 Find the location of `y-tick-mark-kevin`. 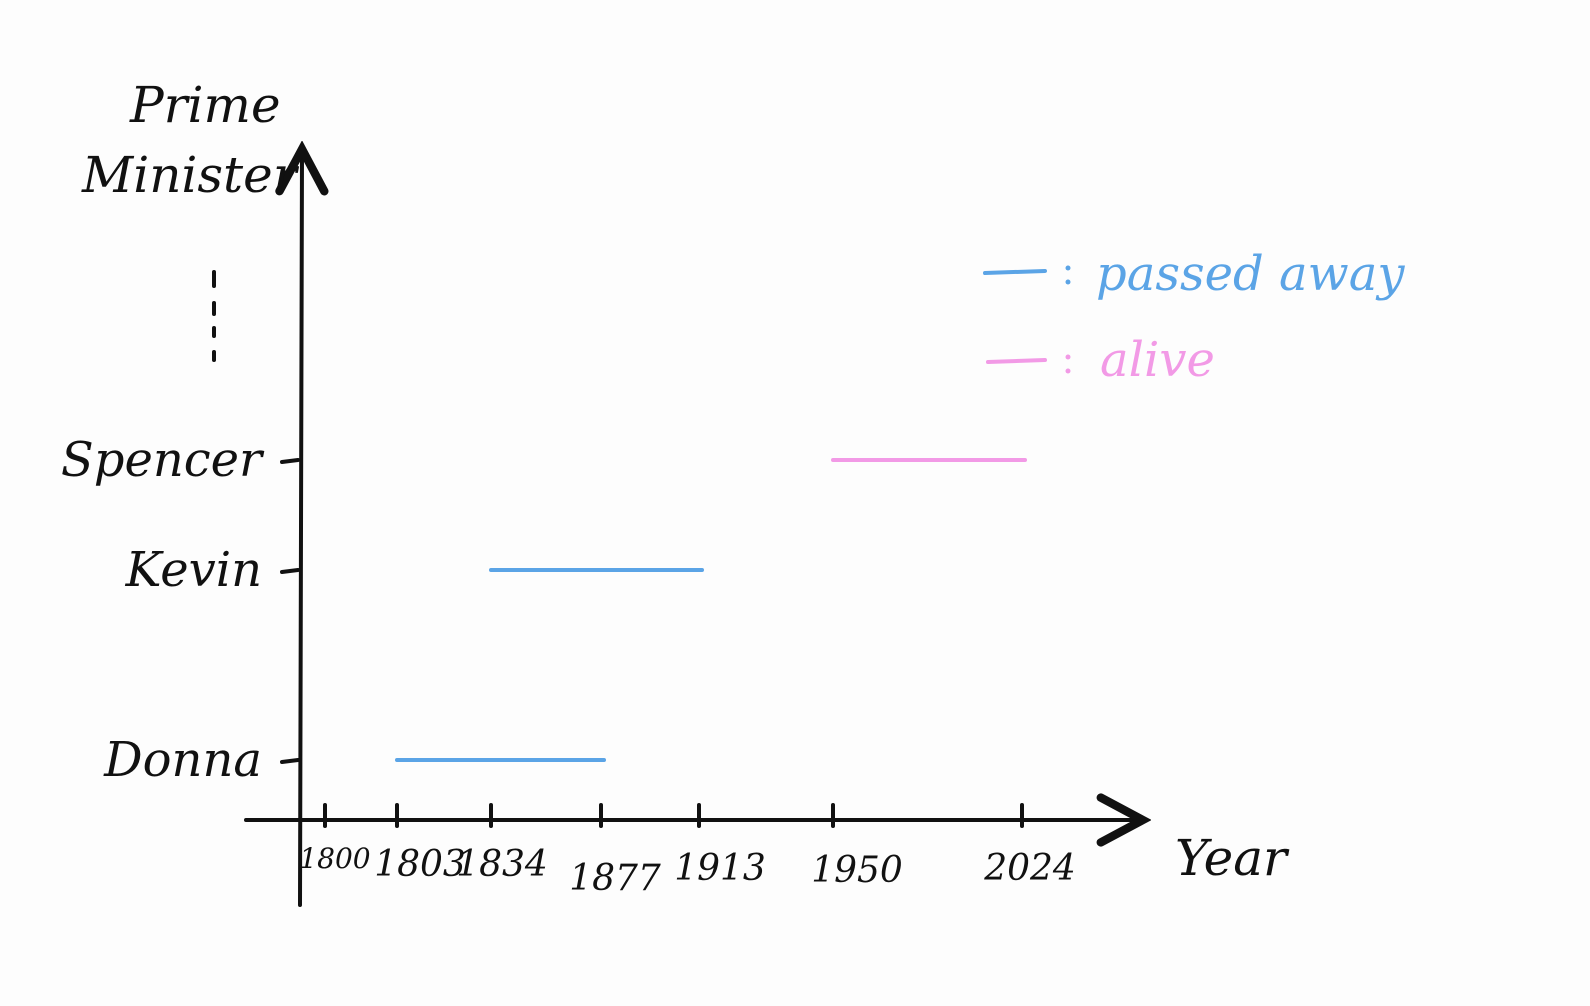

y-tick-mark-kevin is located at coordinates (290, 571).